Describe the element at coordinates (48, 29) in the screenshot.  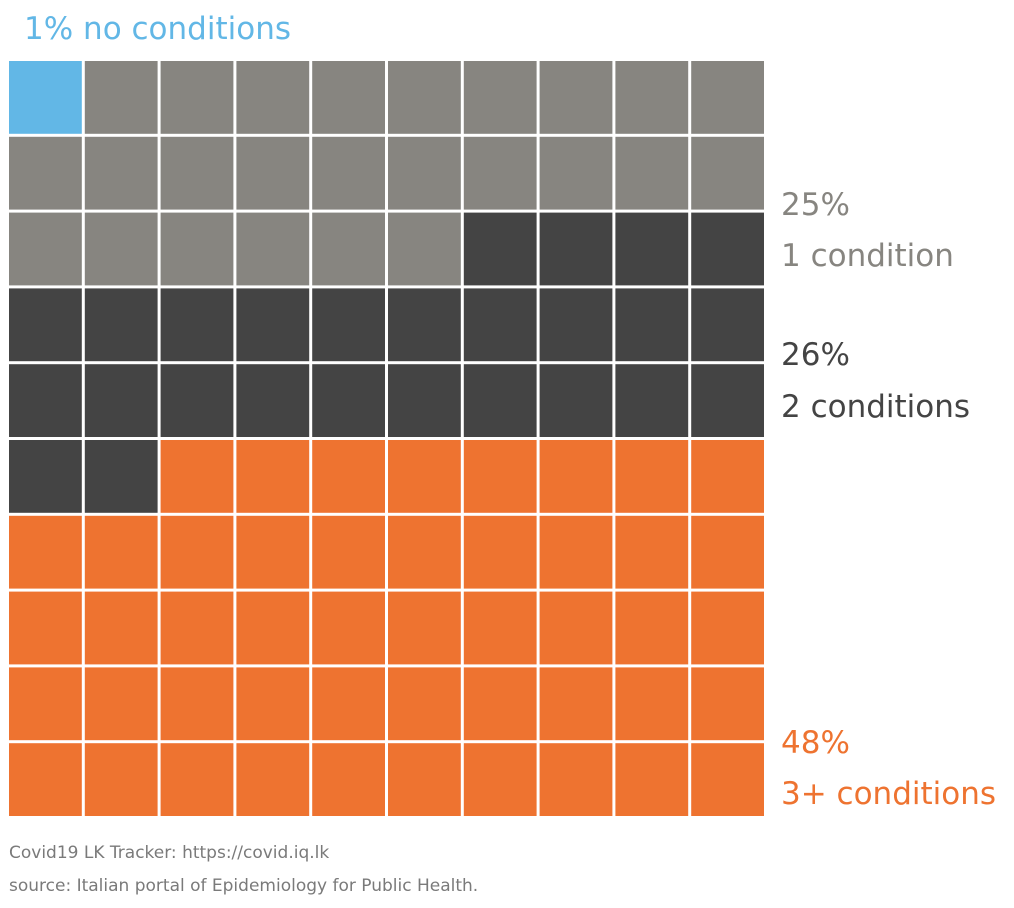
I see `legend-no-conditions-percent: 1%` at that location.